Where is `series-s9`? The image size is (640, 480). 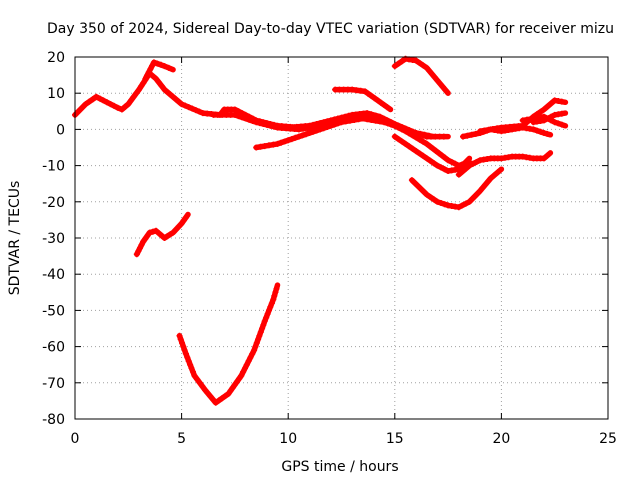 series-s9 is located at coordinates (421, 75).